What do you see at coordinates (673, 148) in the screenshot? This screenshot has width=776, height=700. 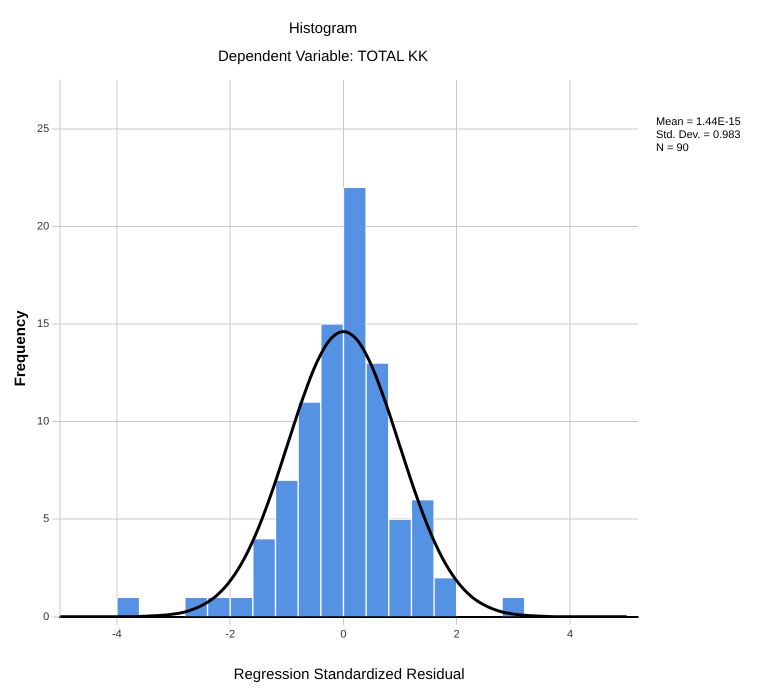 I see `text: N = 90` at bounding box center [673, 148].